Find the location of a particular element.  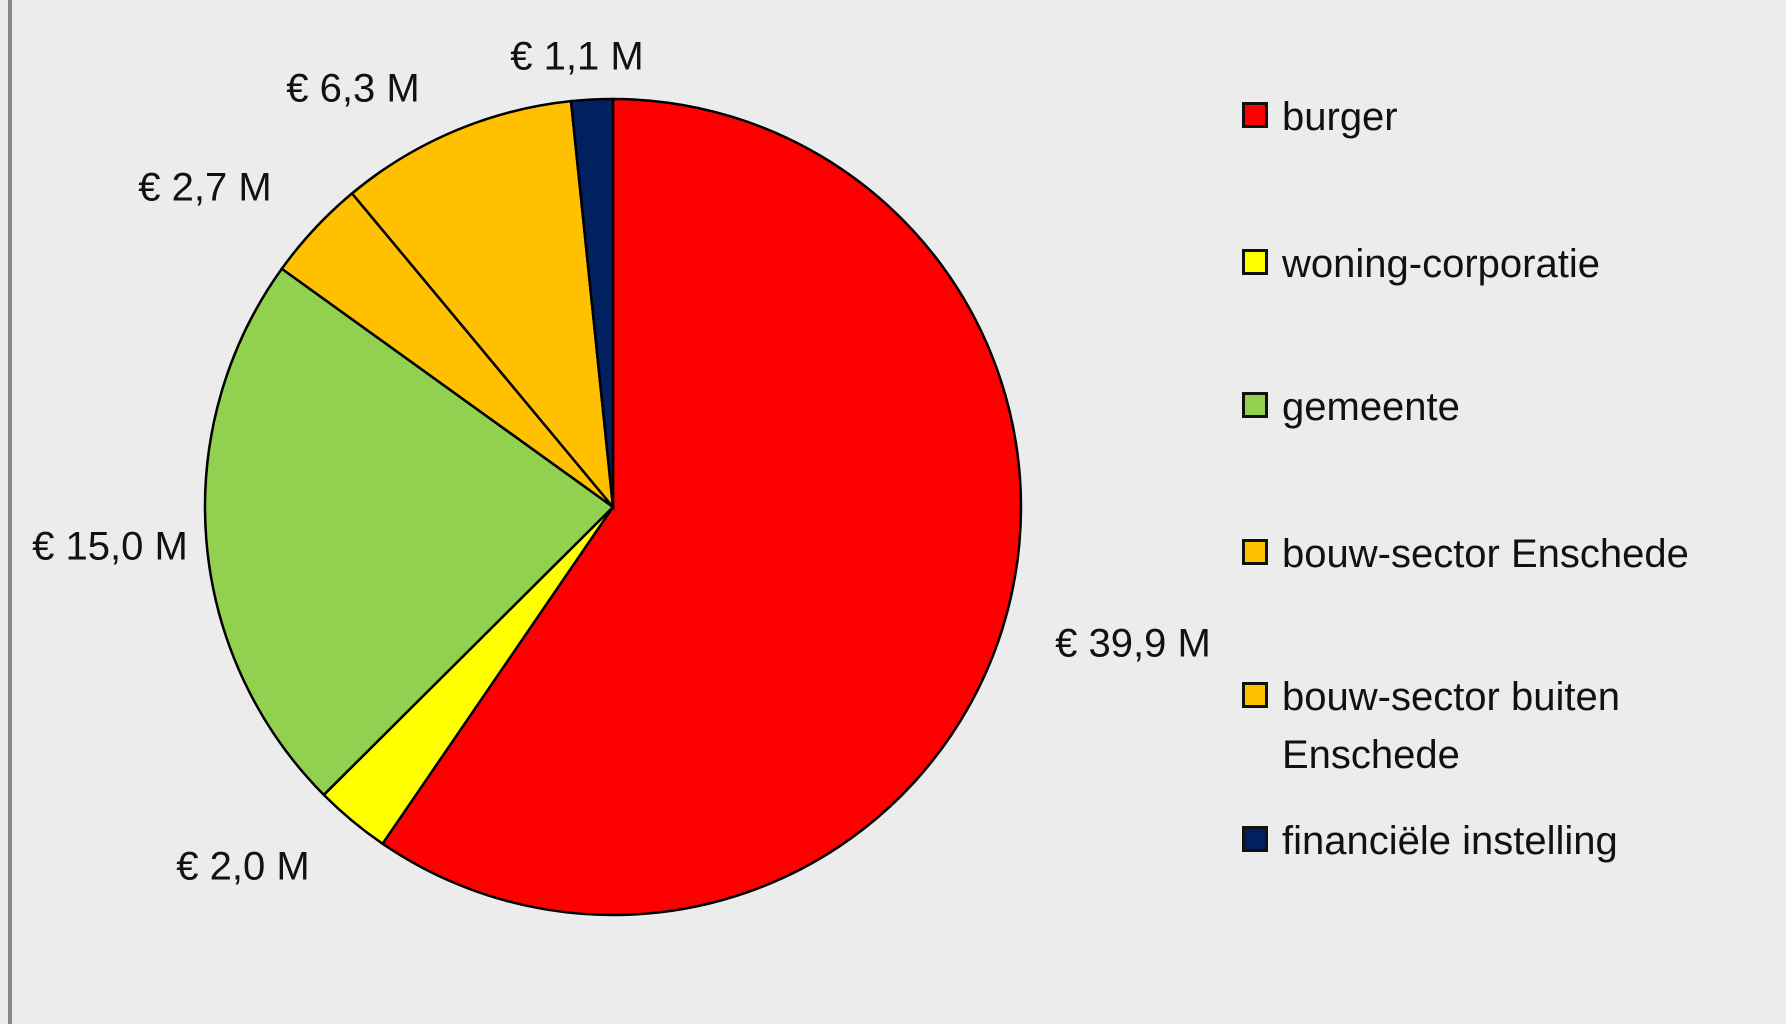

legend-label: burger is located at coordinates (1340, 117).